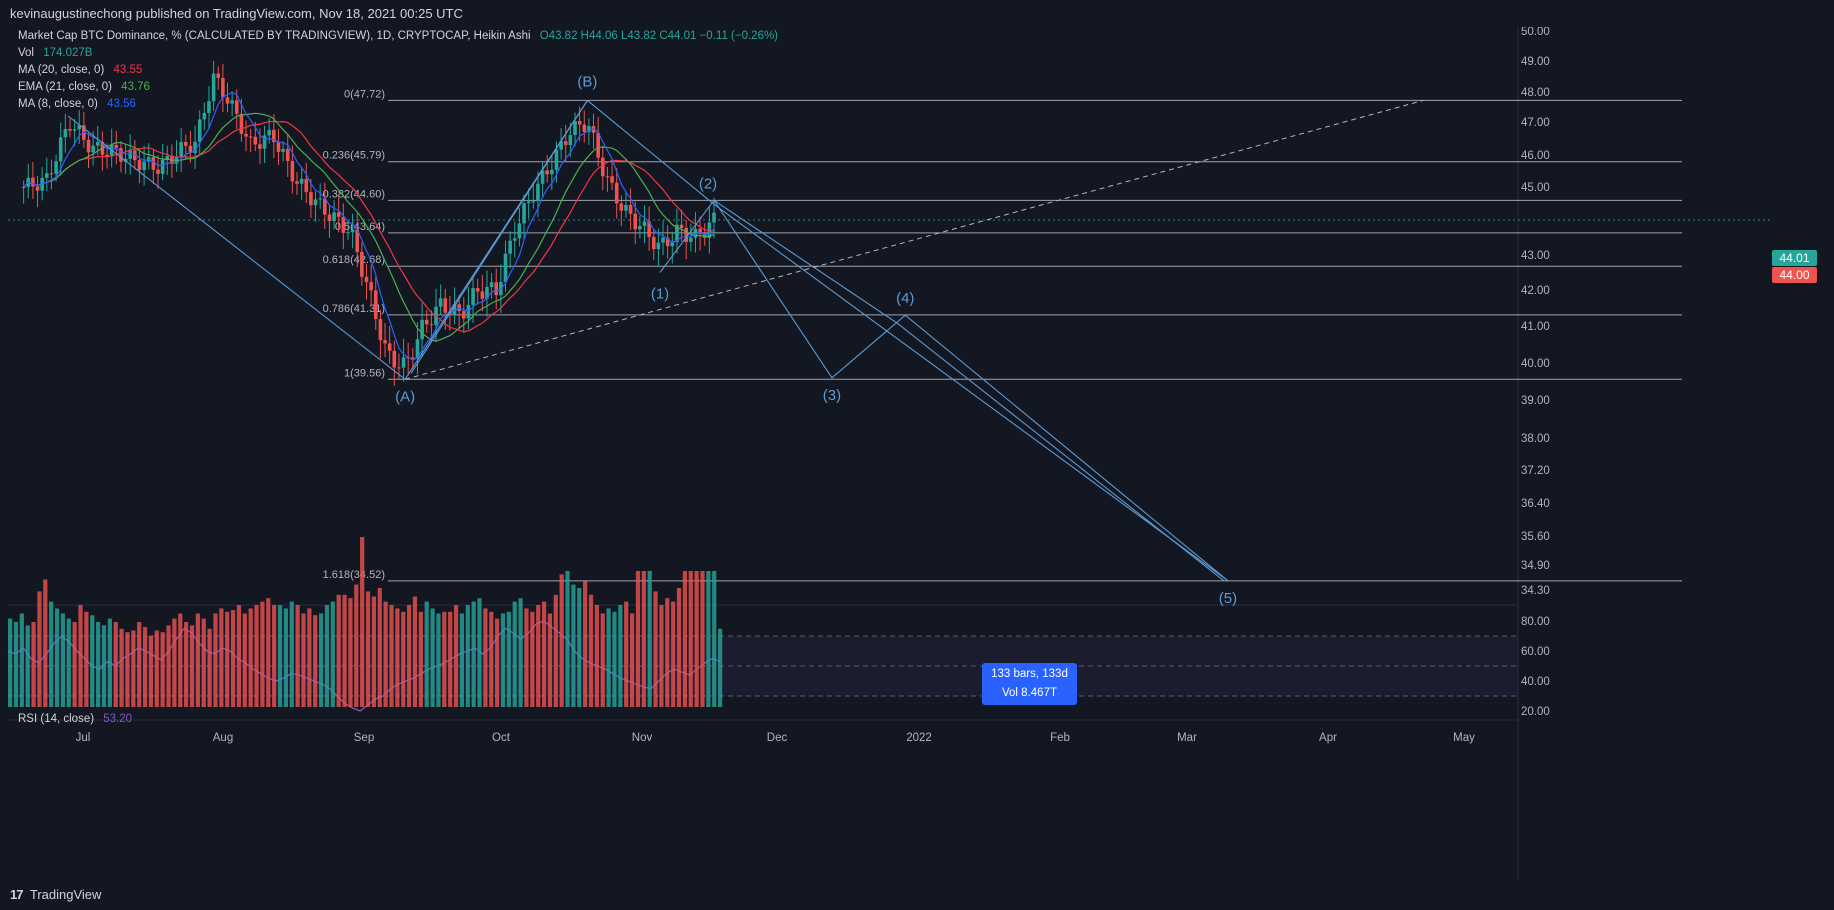 This screenshot has height=910, width=1834. Describe the element at coordinates (905, 298) in the screenshot. I see `wave-label: (4)` at that location.